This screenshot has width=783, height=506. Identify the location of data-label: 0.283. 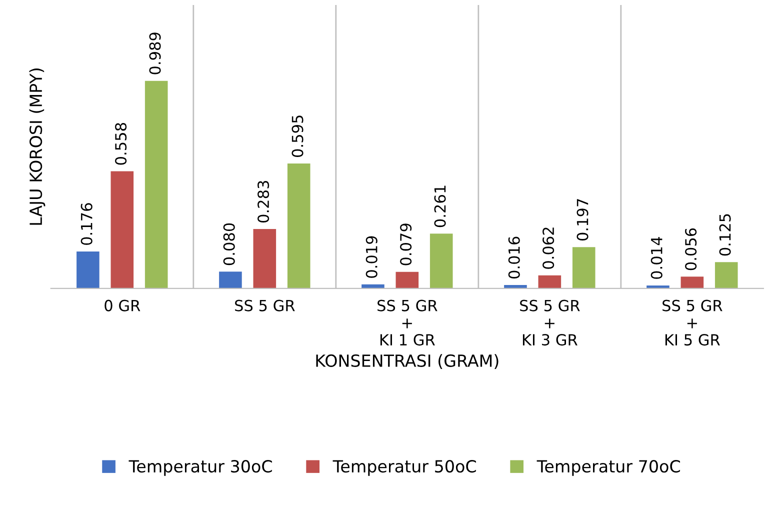
(264, 201).